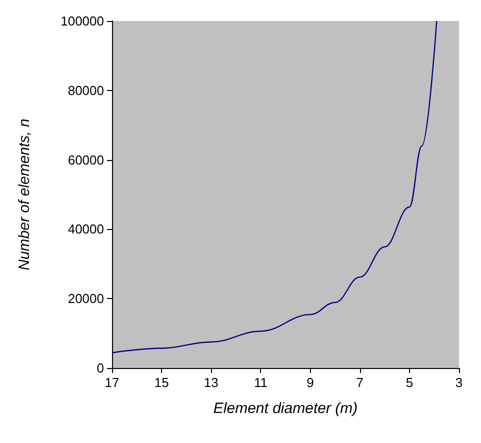 The width and height of the screenshot is (481, 443). Describe the element at coordinates (310, 382) in the screenshot. I see `x-tick-label: 9` at that location.